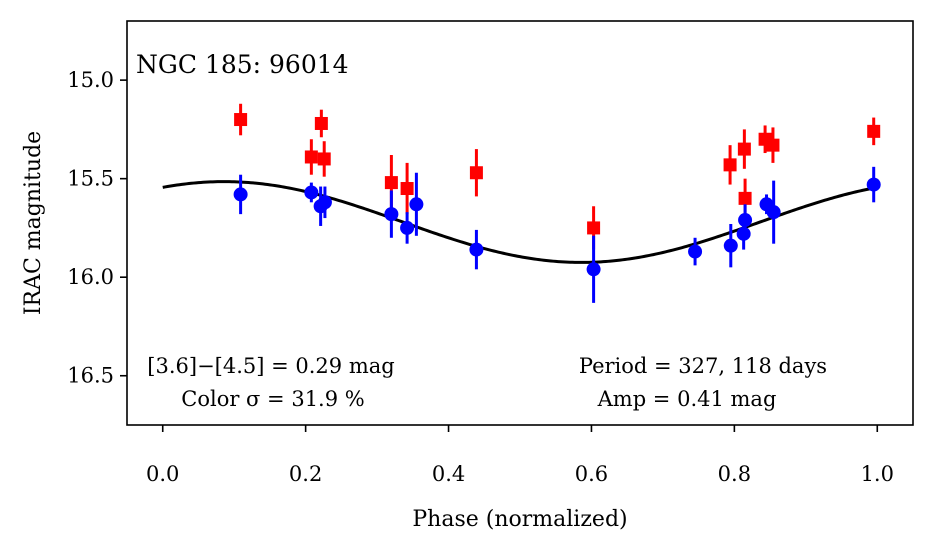 The width and height of the screenshot is (936, 552). I want to click on x-tick-label: 0.0, so click(162, 474).